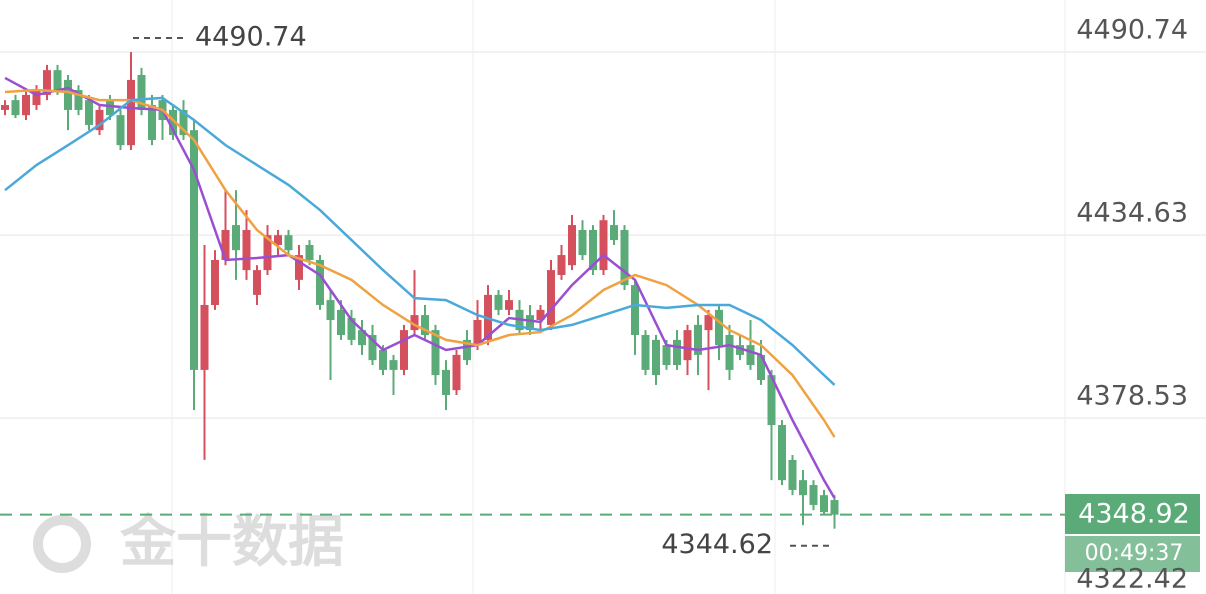  I want to click on countdown: 00:49:37, so click(1134, 553).